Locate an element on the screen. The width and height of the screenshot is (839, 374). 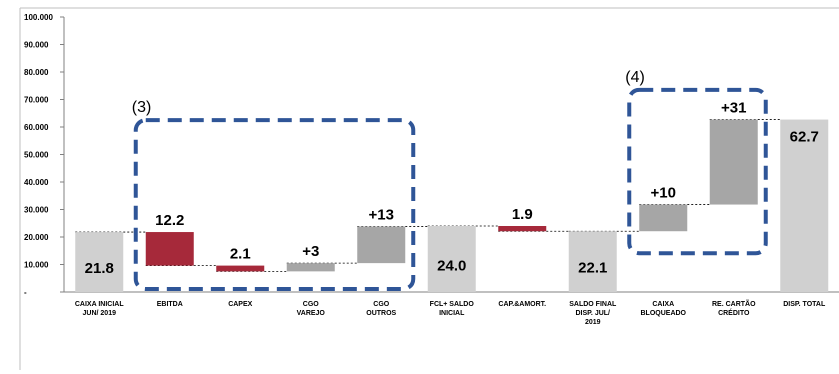
data-label: 1.9 is located at coordinates (522, 214).